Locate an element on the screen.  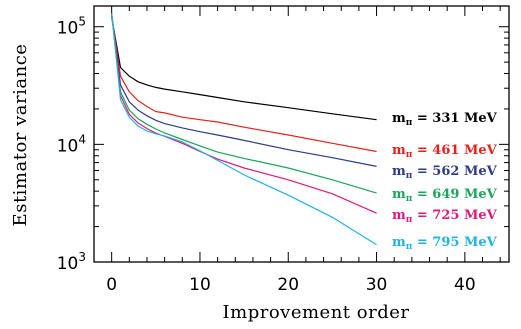
x-tick-label: 20 is located at coordinates (288, 285).